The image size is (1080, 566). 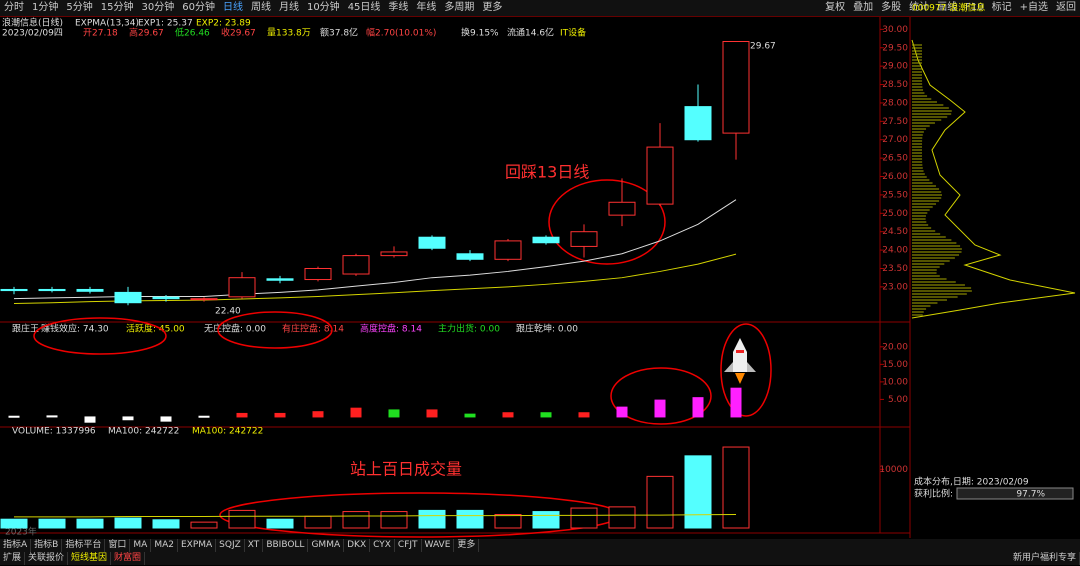 I want to click on y-tick-label: 29.50, so click(x=895, y=48).